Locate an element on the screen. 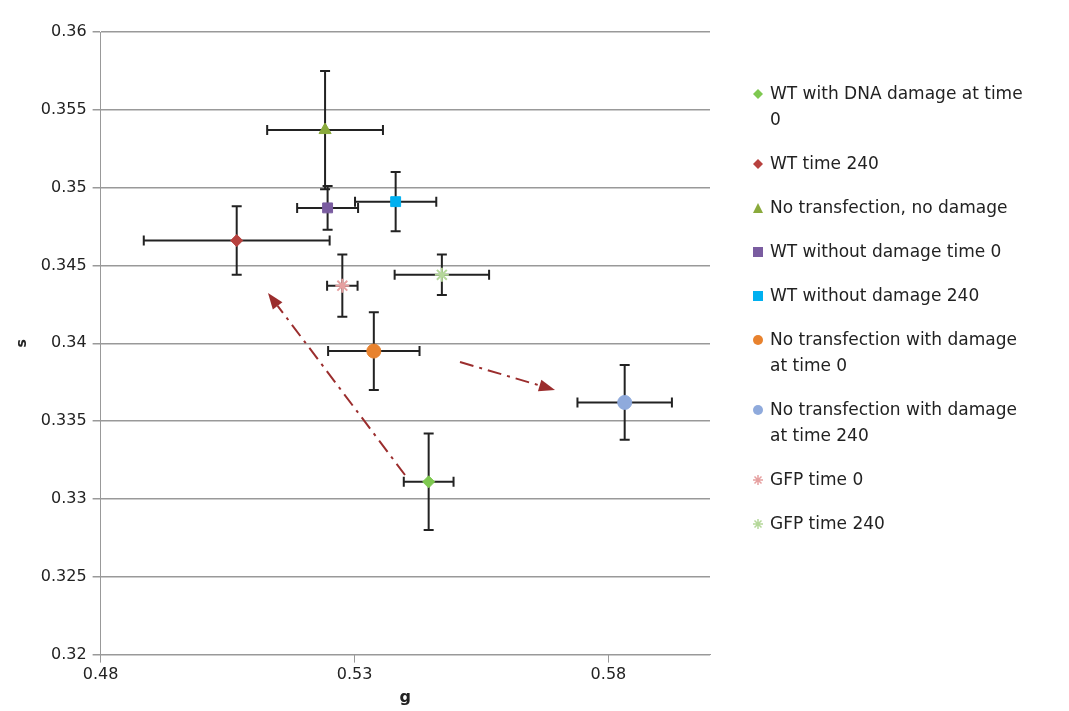 The width and height of the screenshot is (1069, 711). legend-label: No transfection with damage at time 0 is located at coordinates (894, 352).